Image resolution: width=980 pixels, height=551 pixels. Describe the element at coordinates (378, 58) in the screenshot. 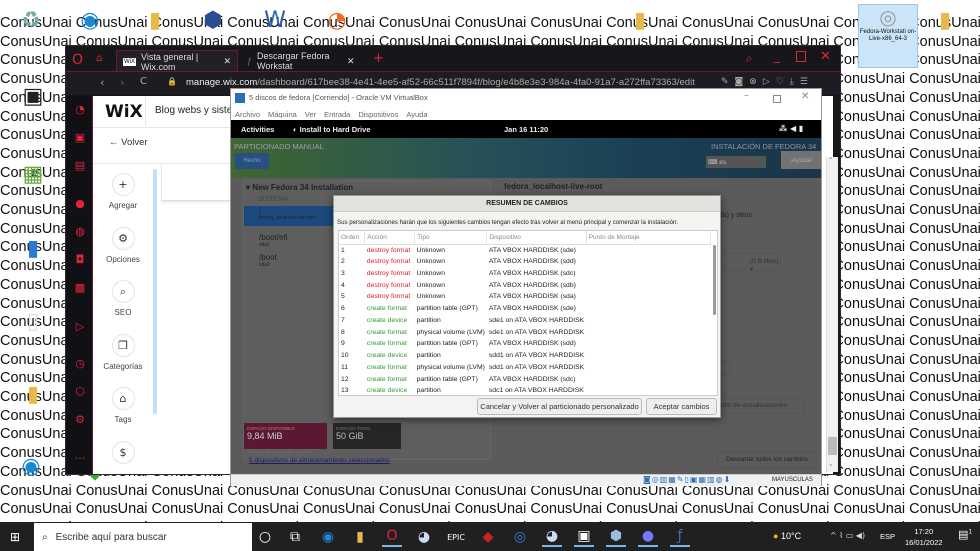

I see `new-tab-button: +` at that location.